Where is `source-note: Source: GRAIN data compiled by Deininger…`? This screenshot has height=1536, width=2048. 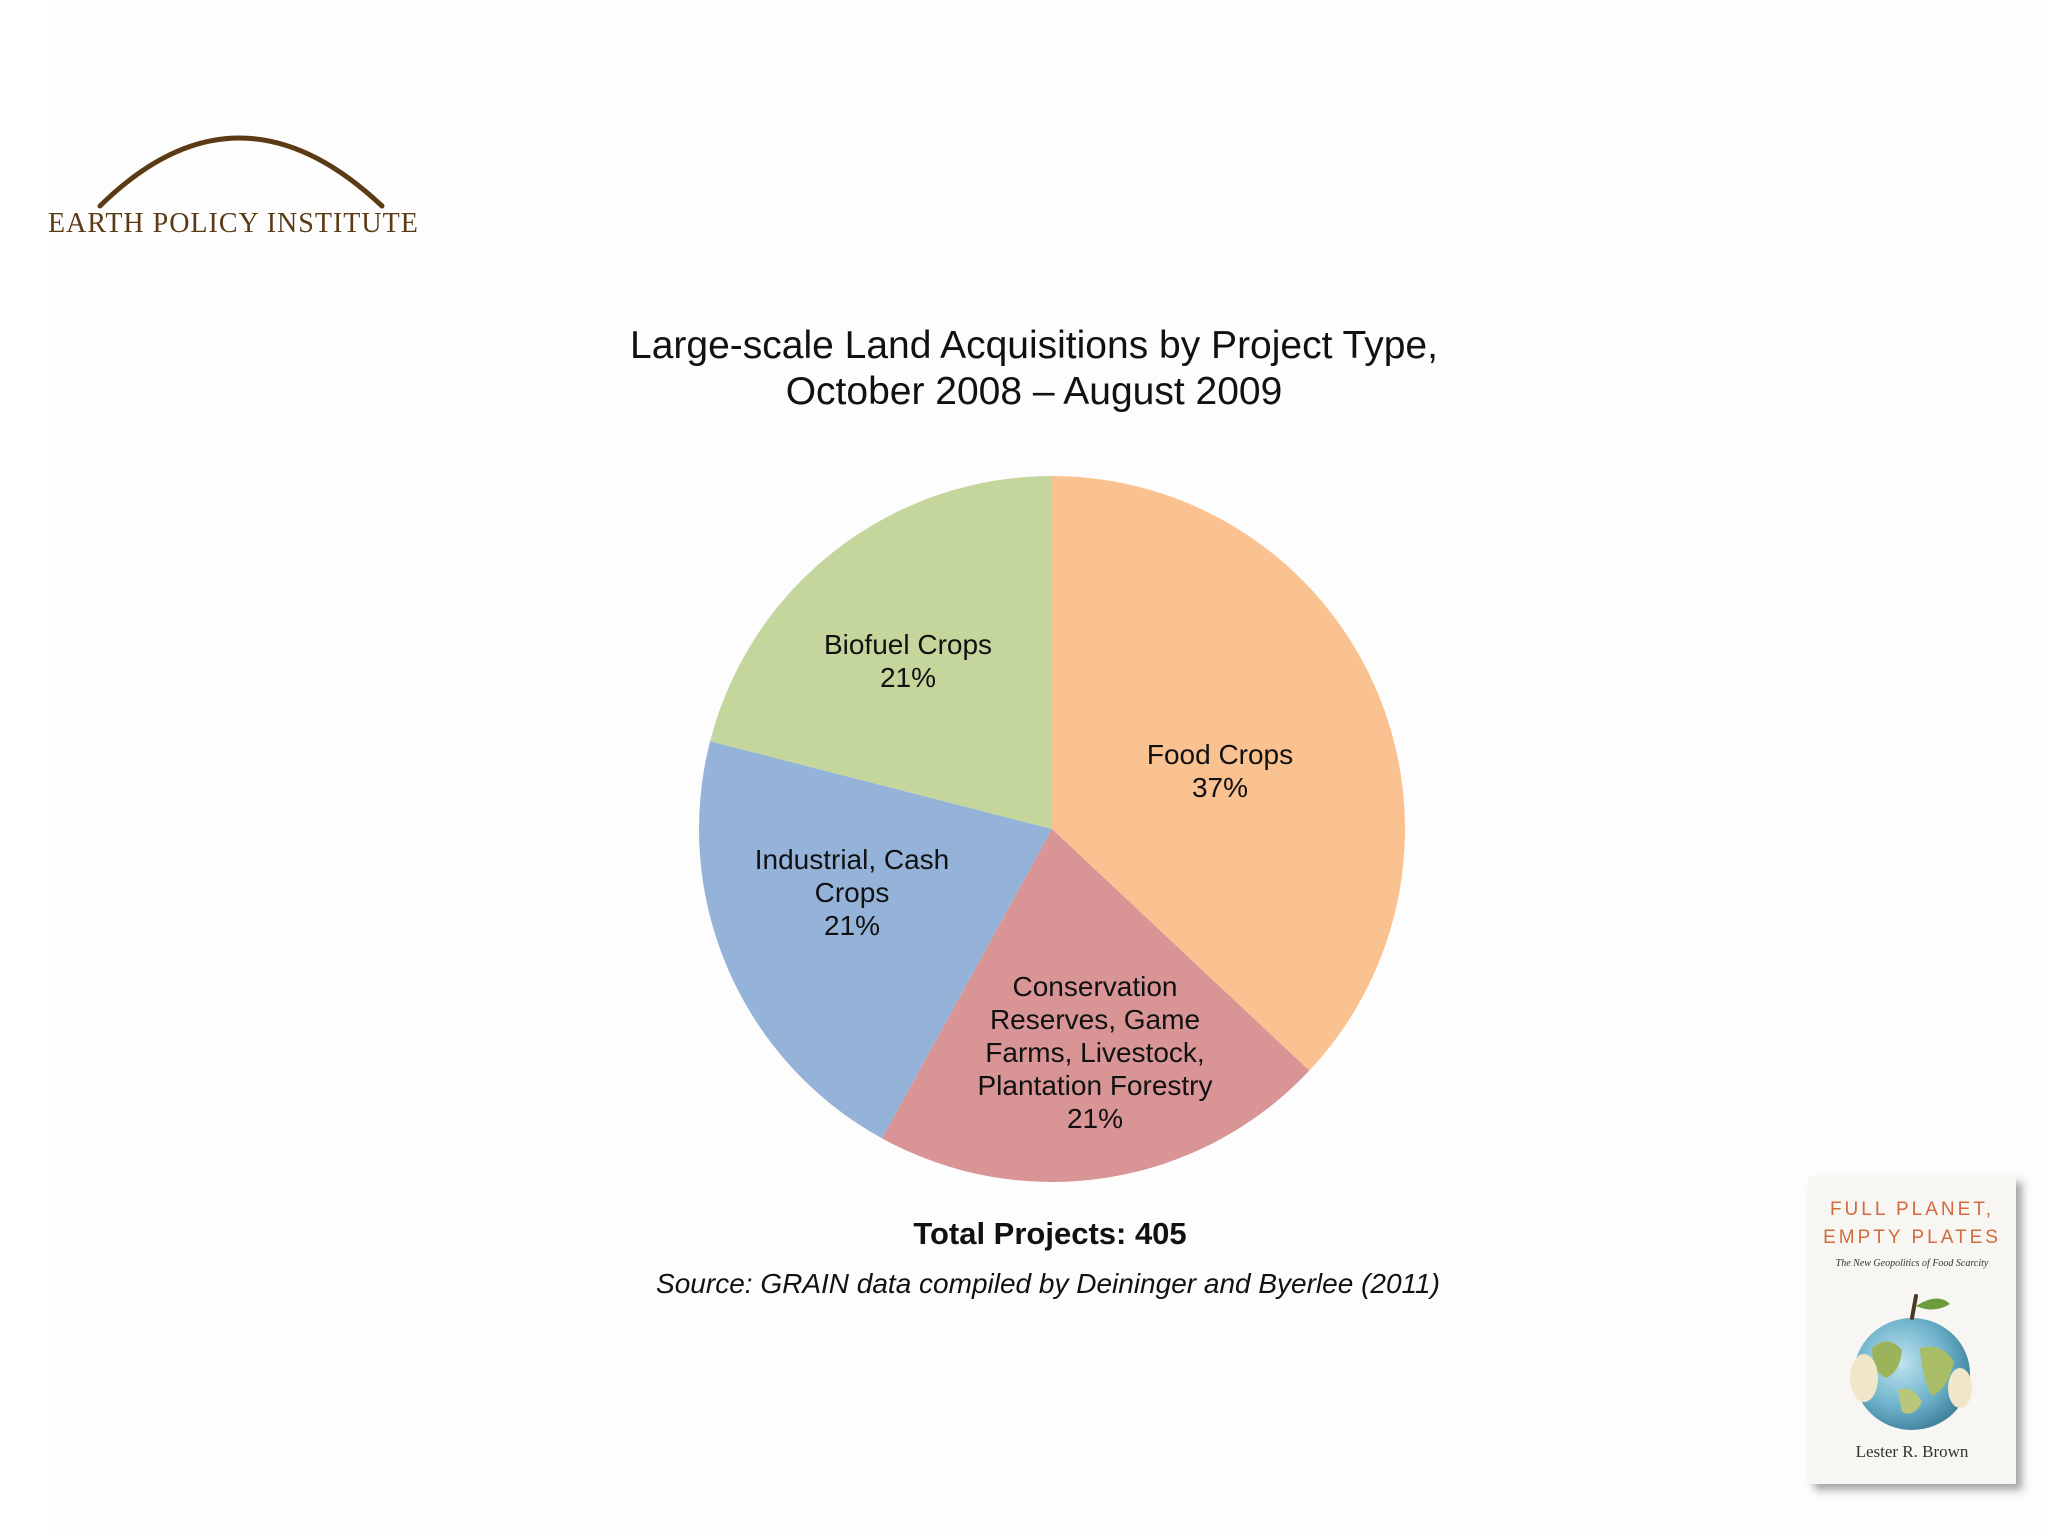
source-note: Source: GRAIN data compiled by Deininger… is located at coordinates (1048, 1283).